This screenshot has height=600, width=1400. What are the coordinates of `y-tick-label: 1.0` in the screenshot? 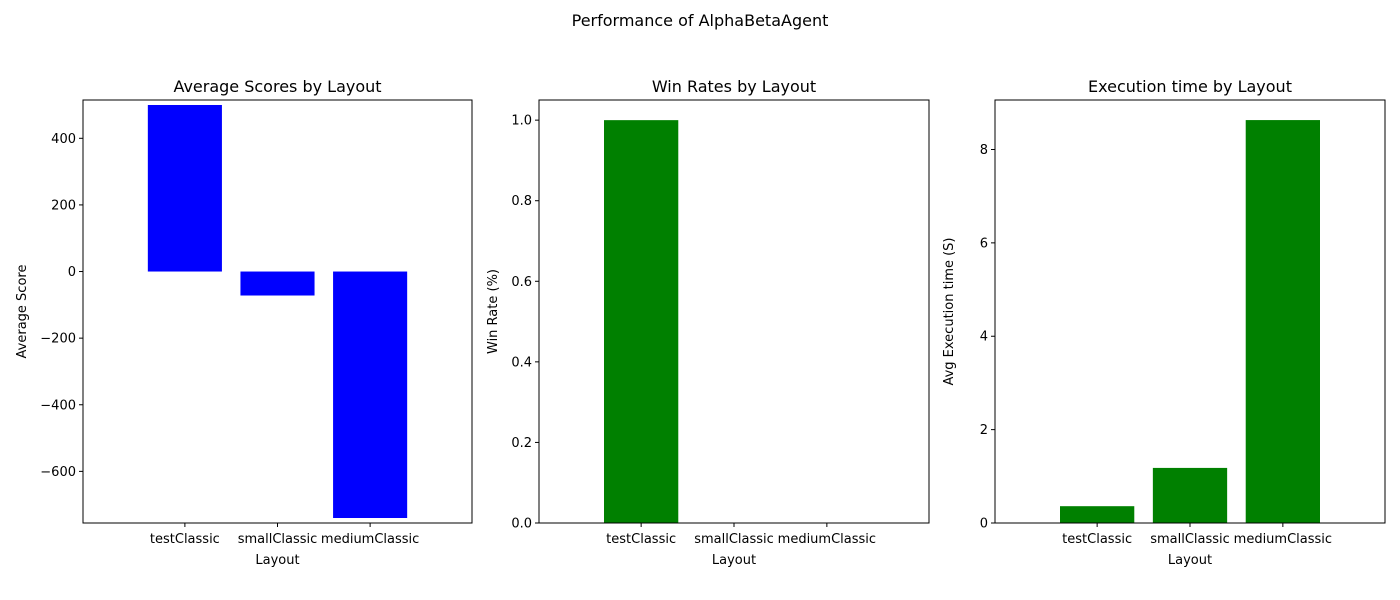 It's located at (521, 121).